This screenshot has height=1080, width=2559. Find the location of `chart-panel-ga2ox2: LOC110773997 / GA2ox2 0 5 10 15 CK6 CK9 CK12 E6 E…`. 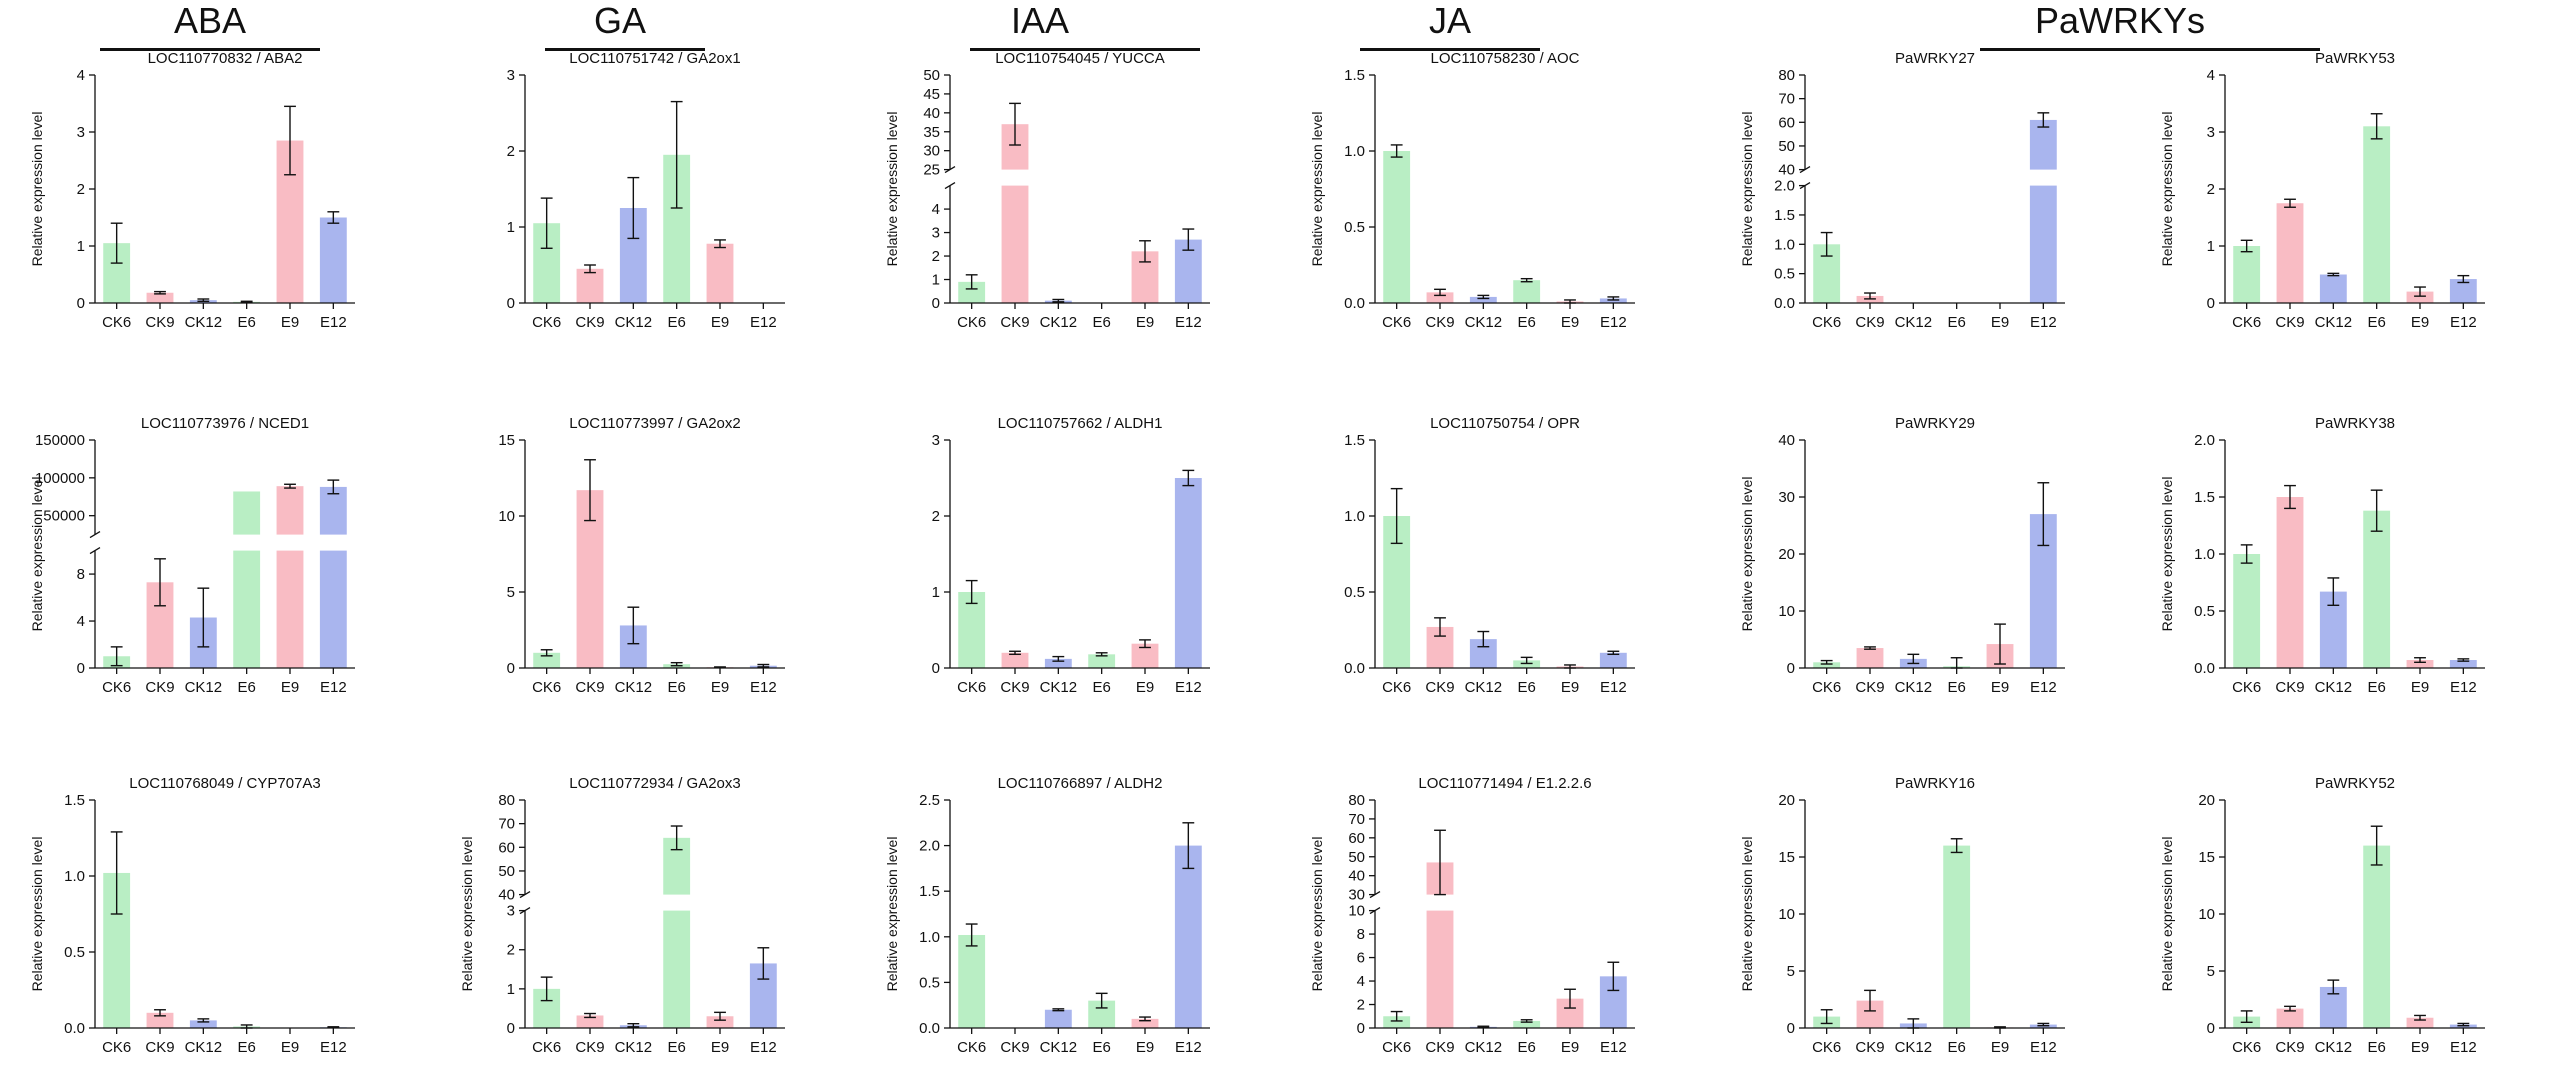

chart-panel-ga2ox2: LOC110773997 / GA2ox2 0 5 10 15 CK6 CK9 CK12 E6 E… is located at coordinates (615, 567).